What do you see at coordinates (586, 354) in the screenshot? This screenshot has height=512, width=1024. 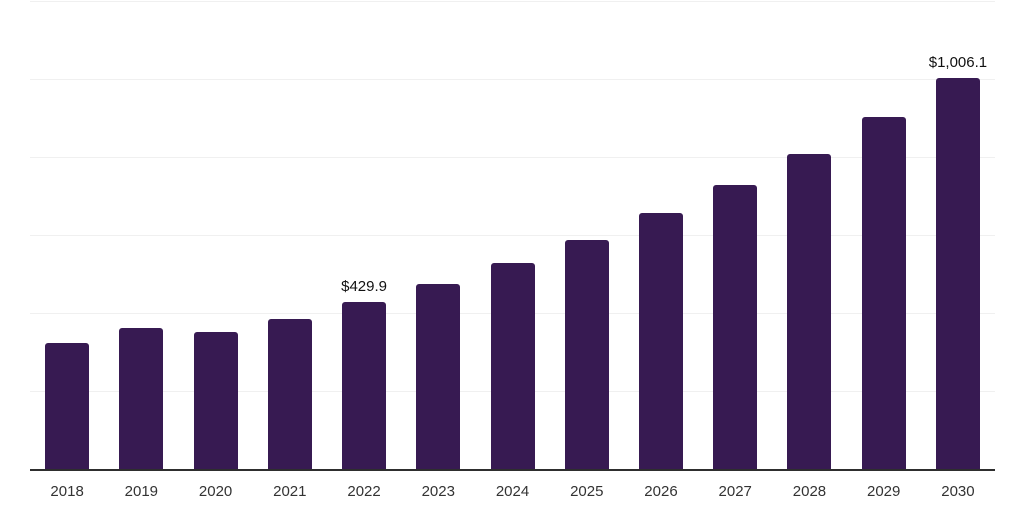 I see `bar-2025` at bounding box center [586, 354].